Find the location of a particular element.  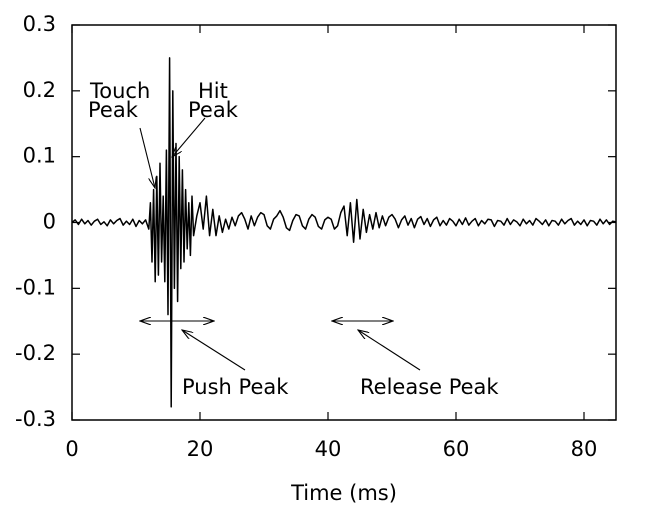

y-tick-label: -0.3 is located at coordinates (35, 419).